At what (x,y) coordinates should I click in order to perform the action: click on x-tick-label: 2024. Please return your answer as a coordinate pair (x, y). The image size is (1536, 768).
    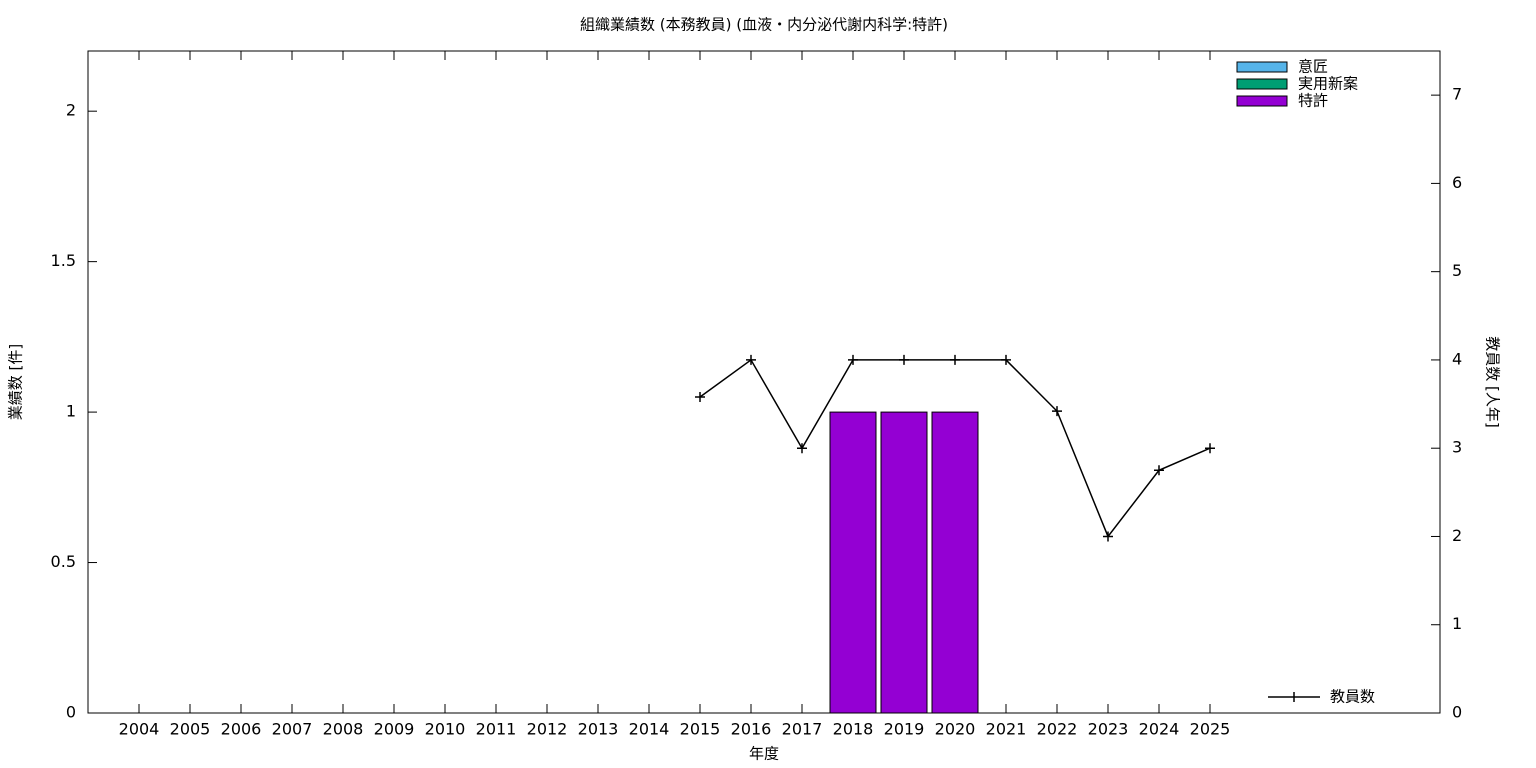
    Looking at the image, I should click on (1159, 729).